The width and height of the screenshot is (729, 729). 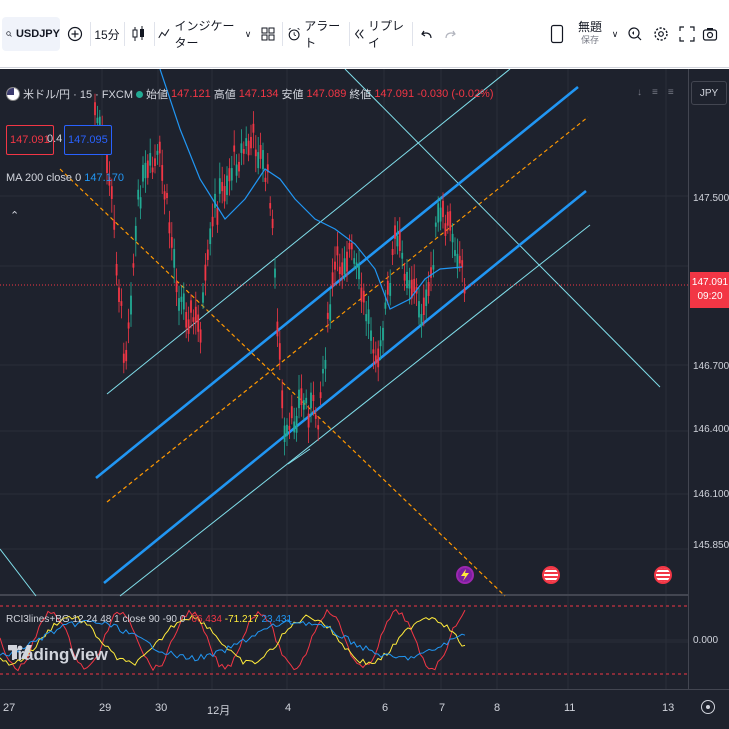 I want to click on high-label: 高値, so click(x=224, y=95).